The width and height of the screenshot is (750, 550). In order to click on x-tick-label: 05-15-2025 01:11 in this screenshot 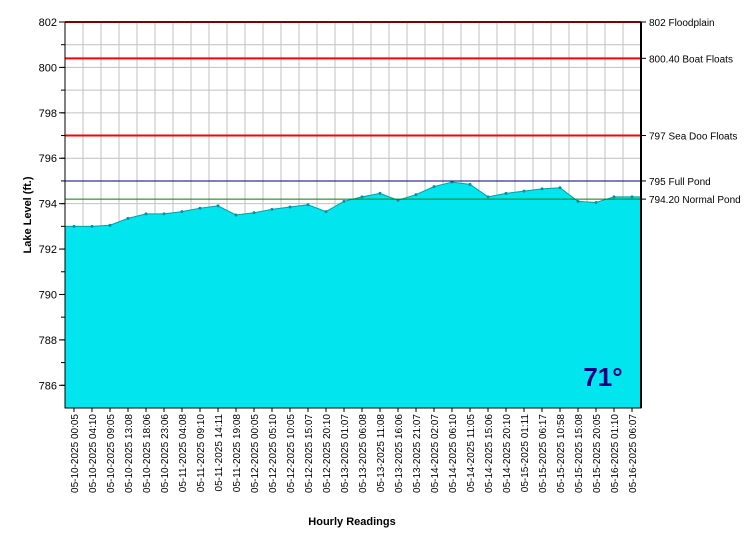, I will do `click(525, 453)`.